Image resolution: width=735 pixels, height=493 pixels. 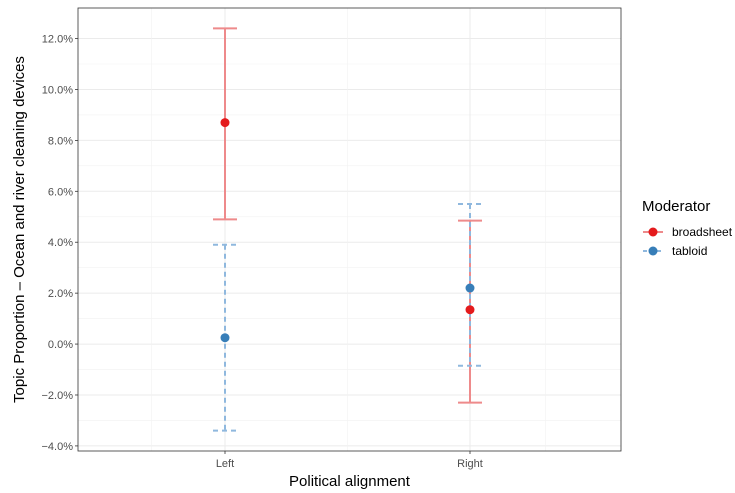 I want to click on legend: Moderator broadsheet tabloid, so click(x=687, y=228).